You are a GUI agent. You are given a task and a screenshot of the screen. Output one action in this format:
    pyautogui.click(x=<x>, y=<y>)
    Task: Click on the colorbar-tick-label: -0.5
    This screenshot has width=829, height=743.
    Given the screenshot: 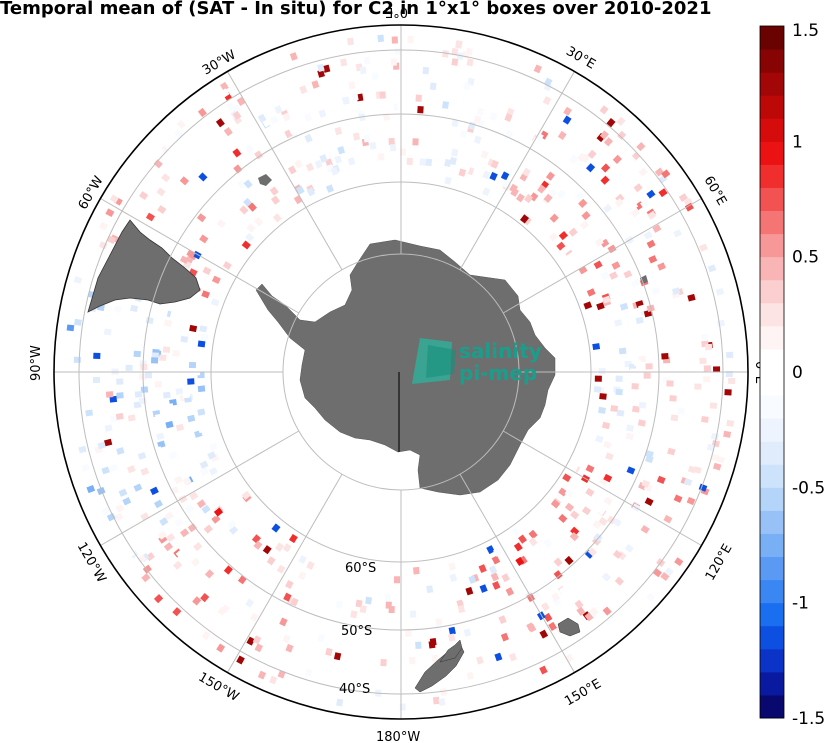 What is the action you would take?
    pyautogui.click(x=808, y=488)
    